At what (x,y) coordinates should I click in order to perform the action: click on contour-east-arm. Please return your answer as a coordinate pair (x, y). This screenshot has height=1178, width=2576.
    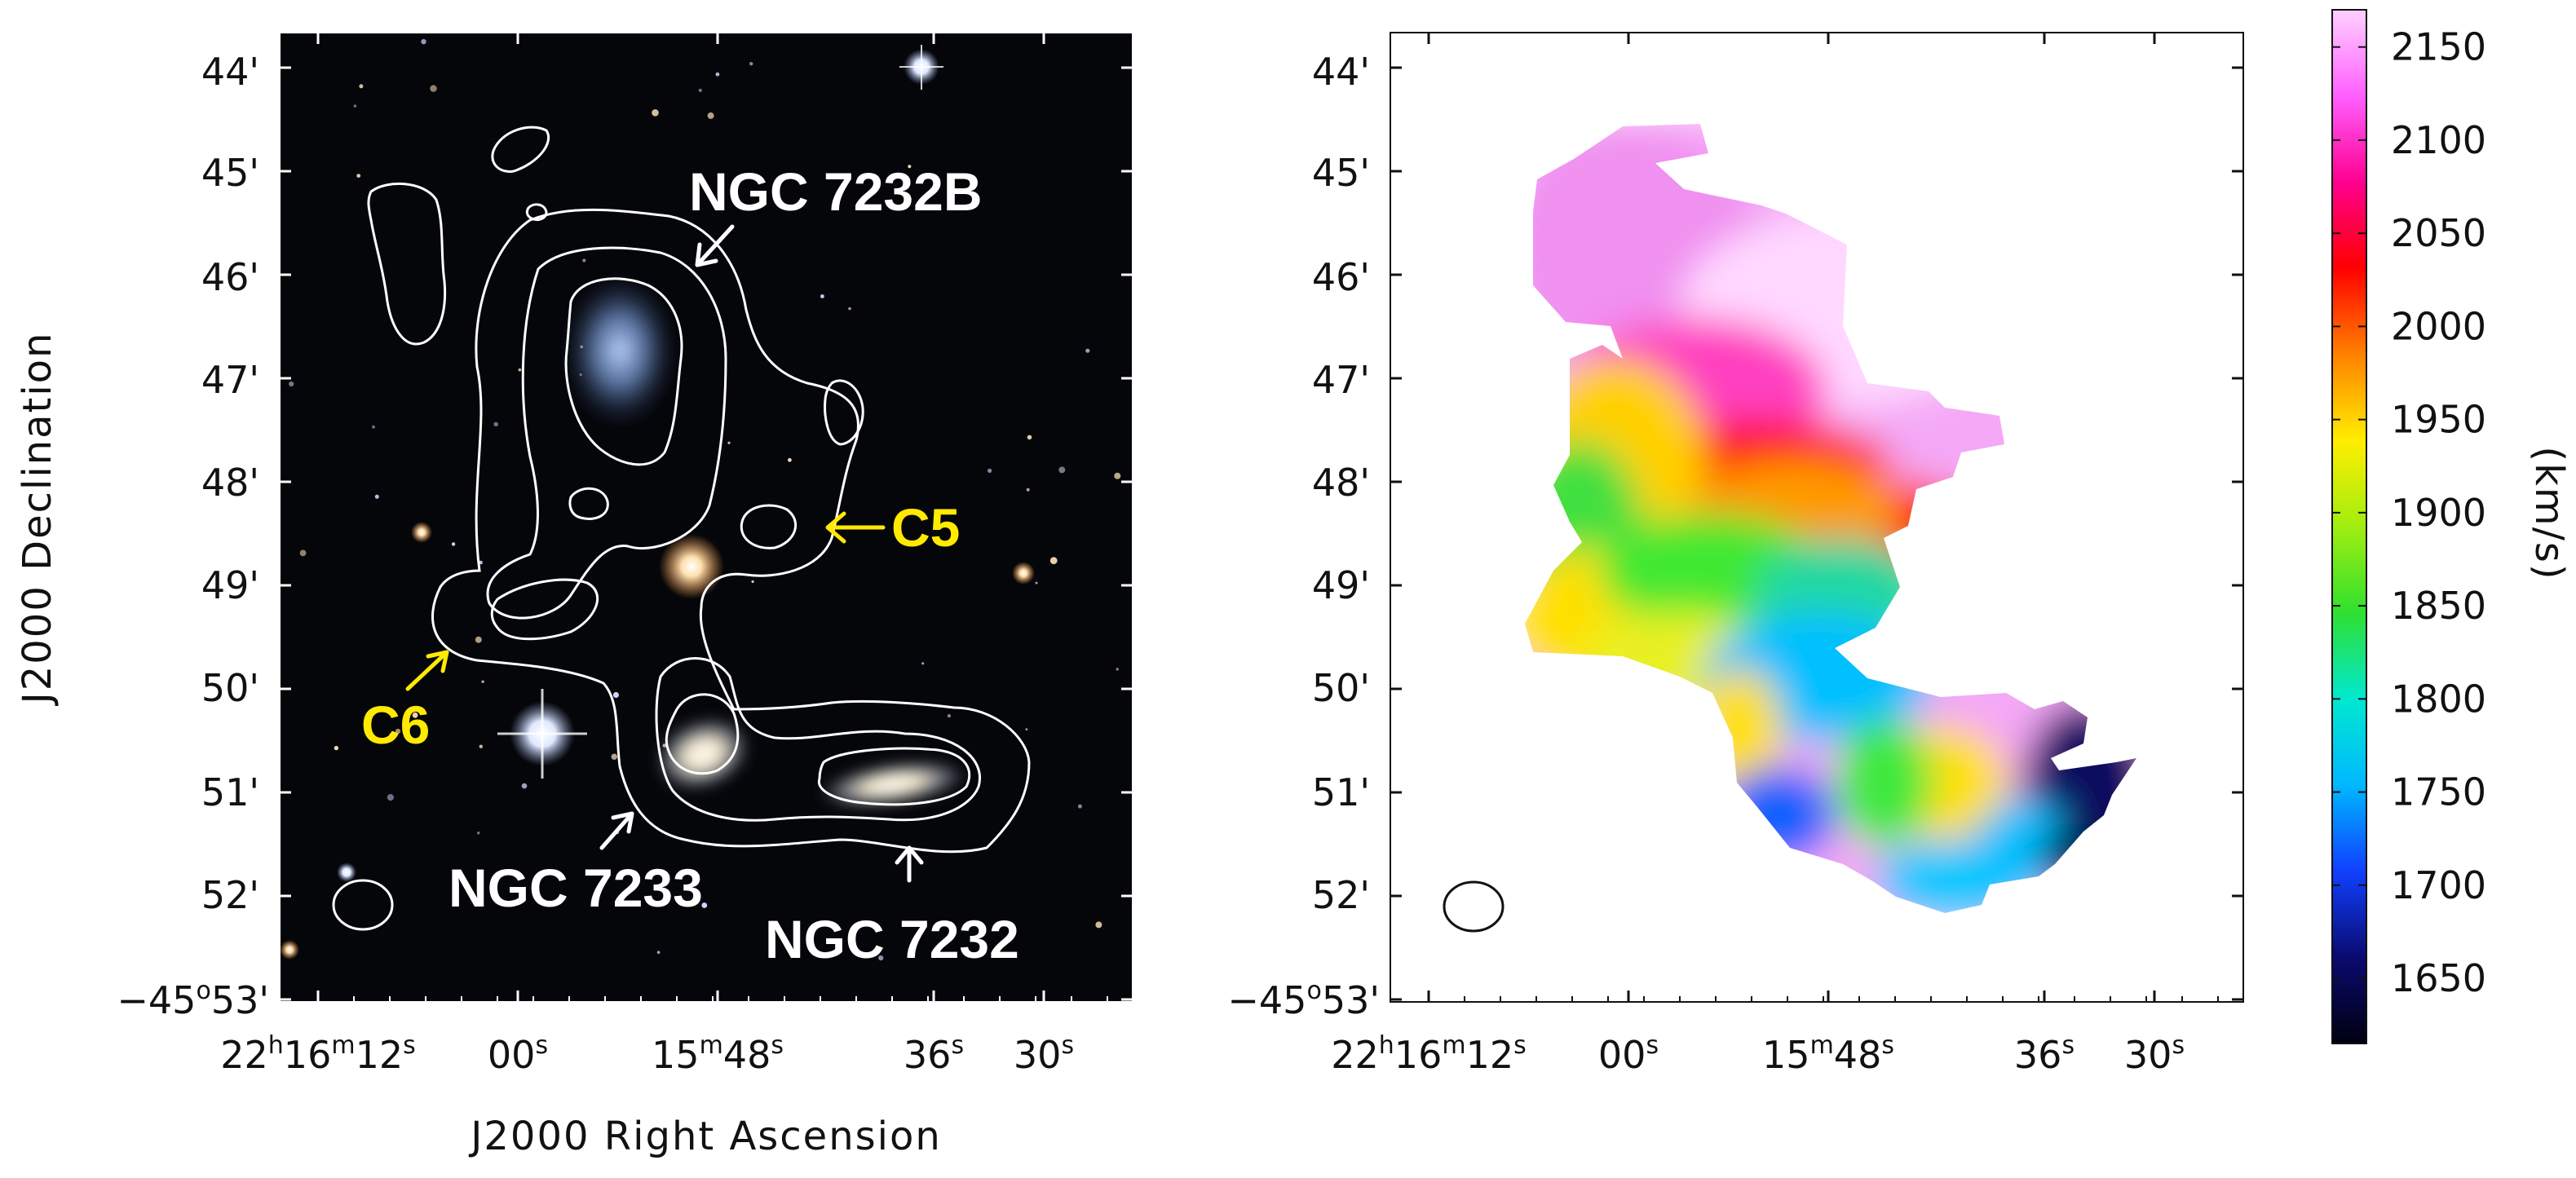
    Looking at the image, I should click on (844, 412).